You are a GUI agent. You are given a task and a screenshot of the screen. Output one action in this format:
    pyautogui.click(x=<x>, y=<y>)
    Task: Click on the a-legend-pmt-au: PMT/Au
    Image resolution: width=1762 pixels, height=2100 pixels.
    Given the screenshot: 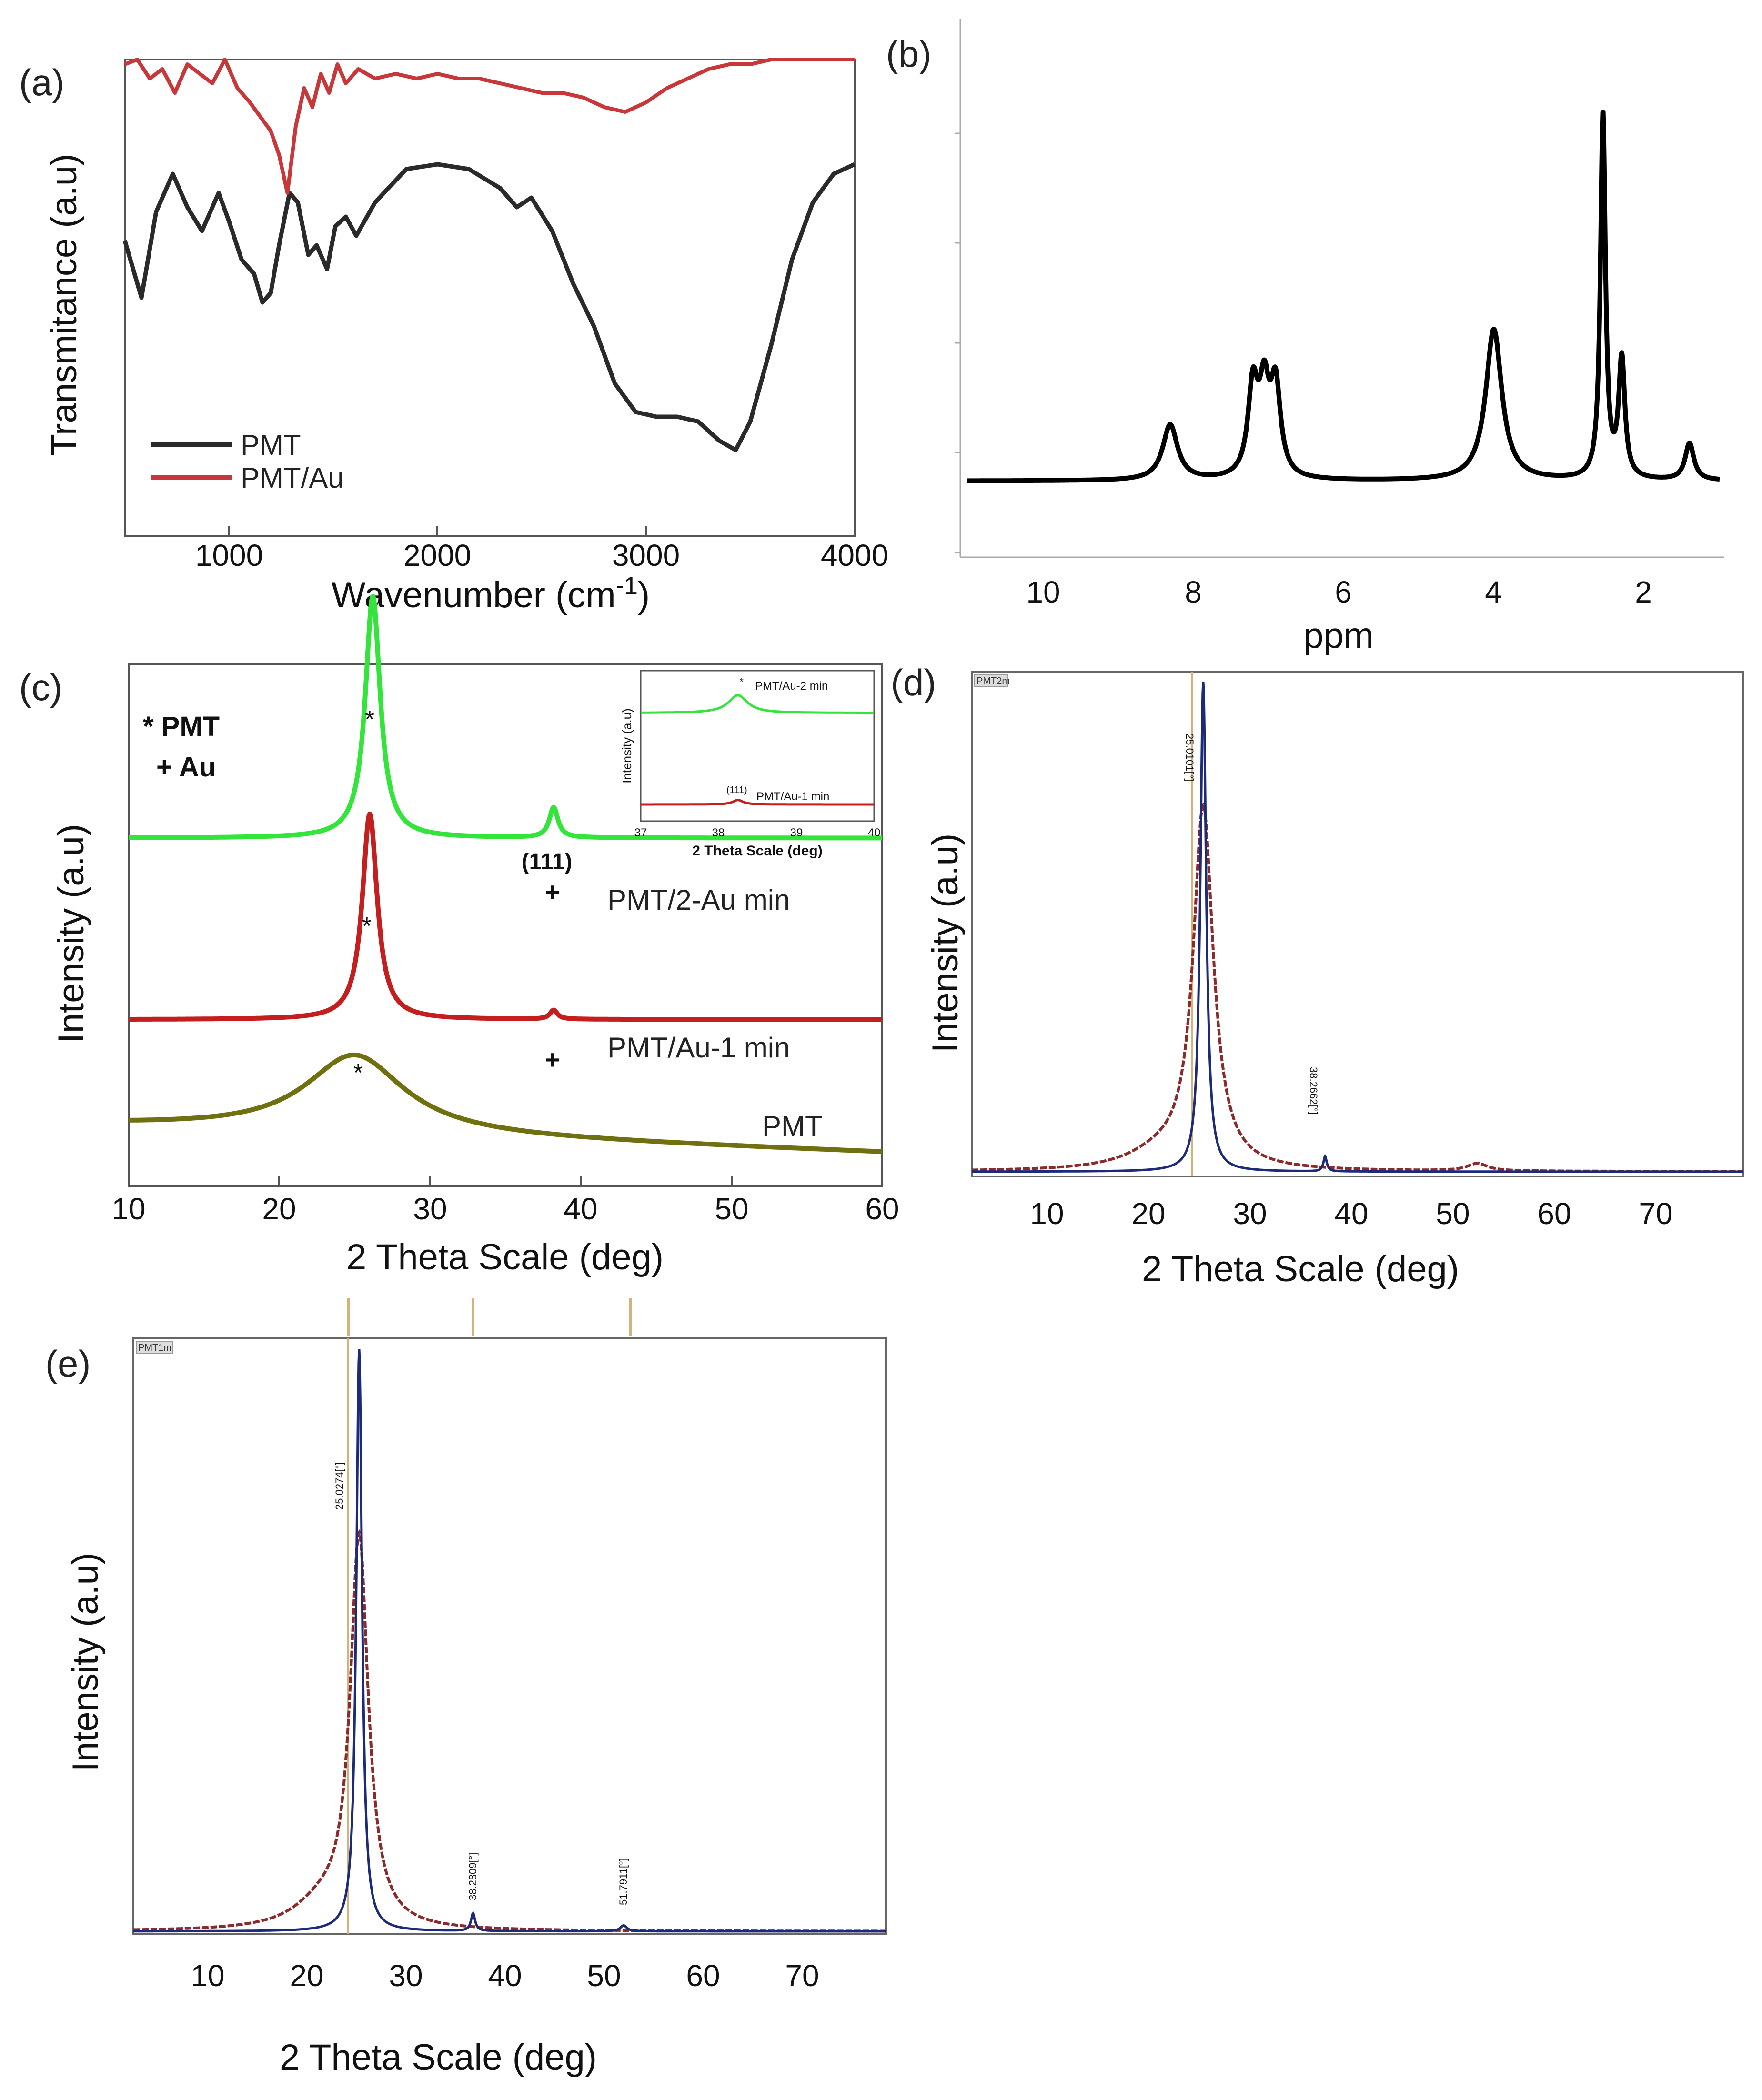 What is the action you would take?
    pyautogui.click(x=292, y=478)
    